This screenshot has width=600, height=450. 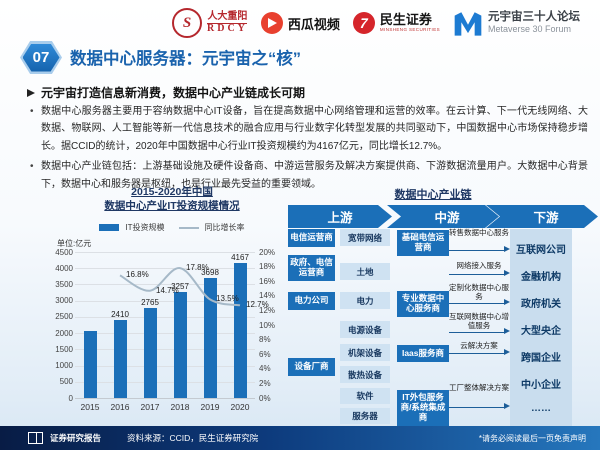 What do you see at coordinates (197, 268) in the screenshot?
I see `line-value-label: 17.8%` at bounding box center [197, 268].